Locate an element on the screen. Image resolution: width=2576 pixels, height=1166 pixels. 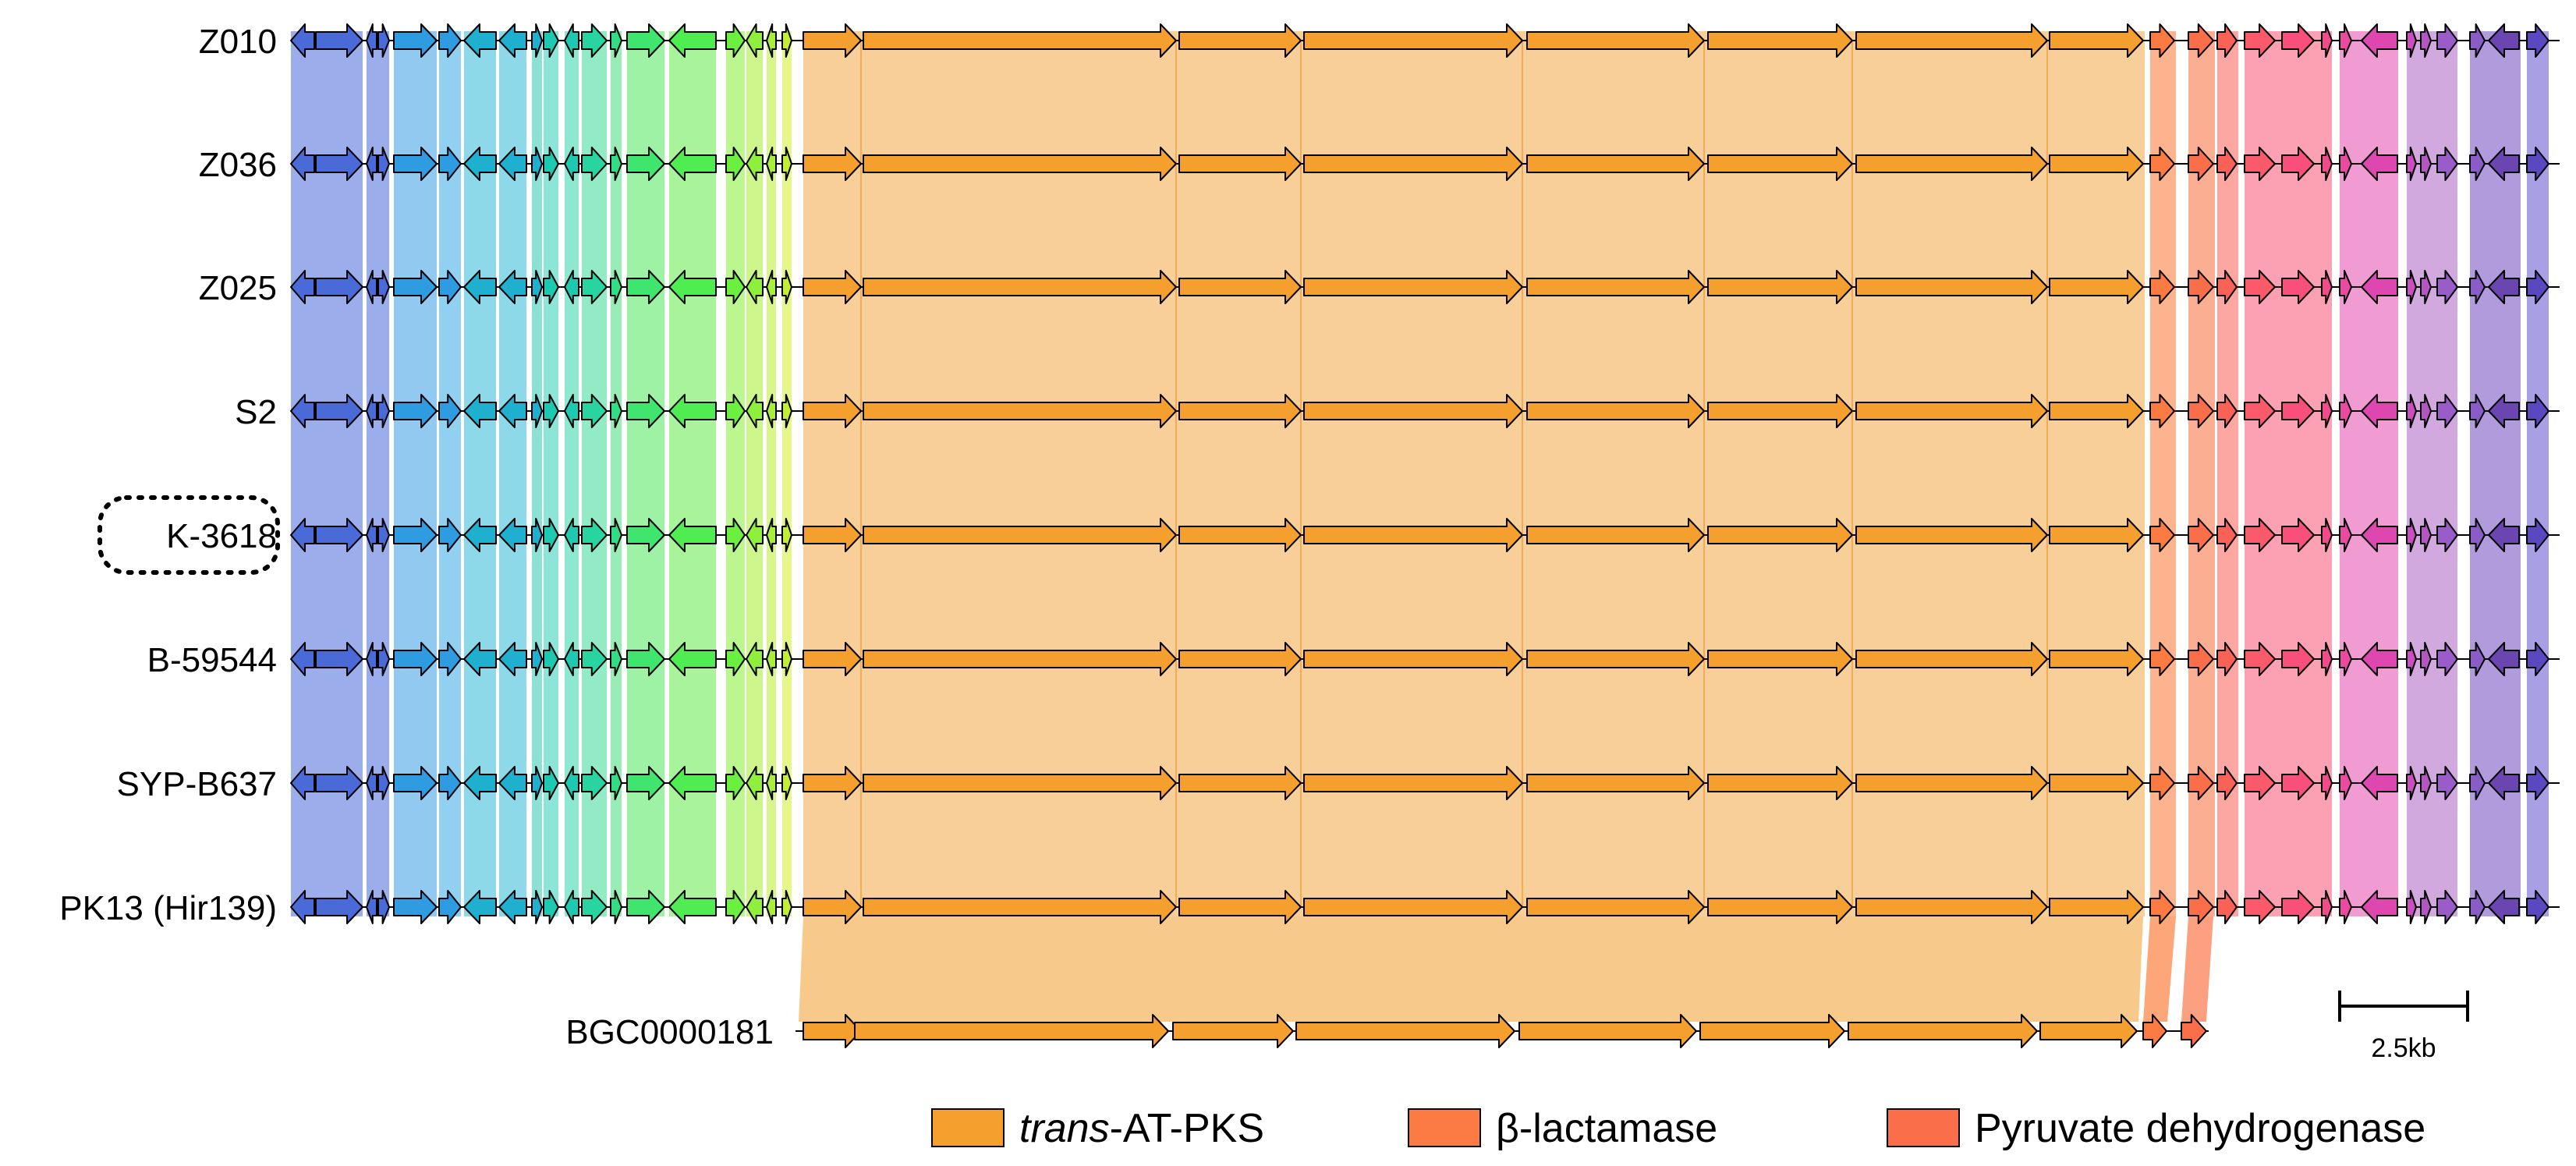
reference-gene-arrow is located at coordinates (1233, 1031).